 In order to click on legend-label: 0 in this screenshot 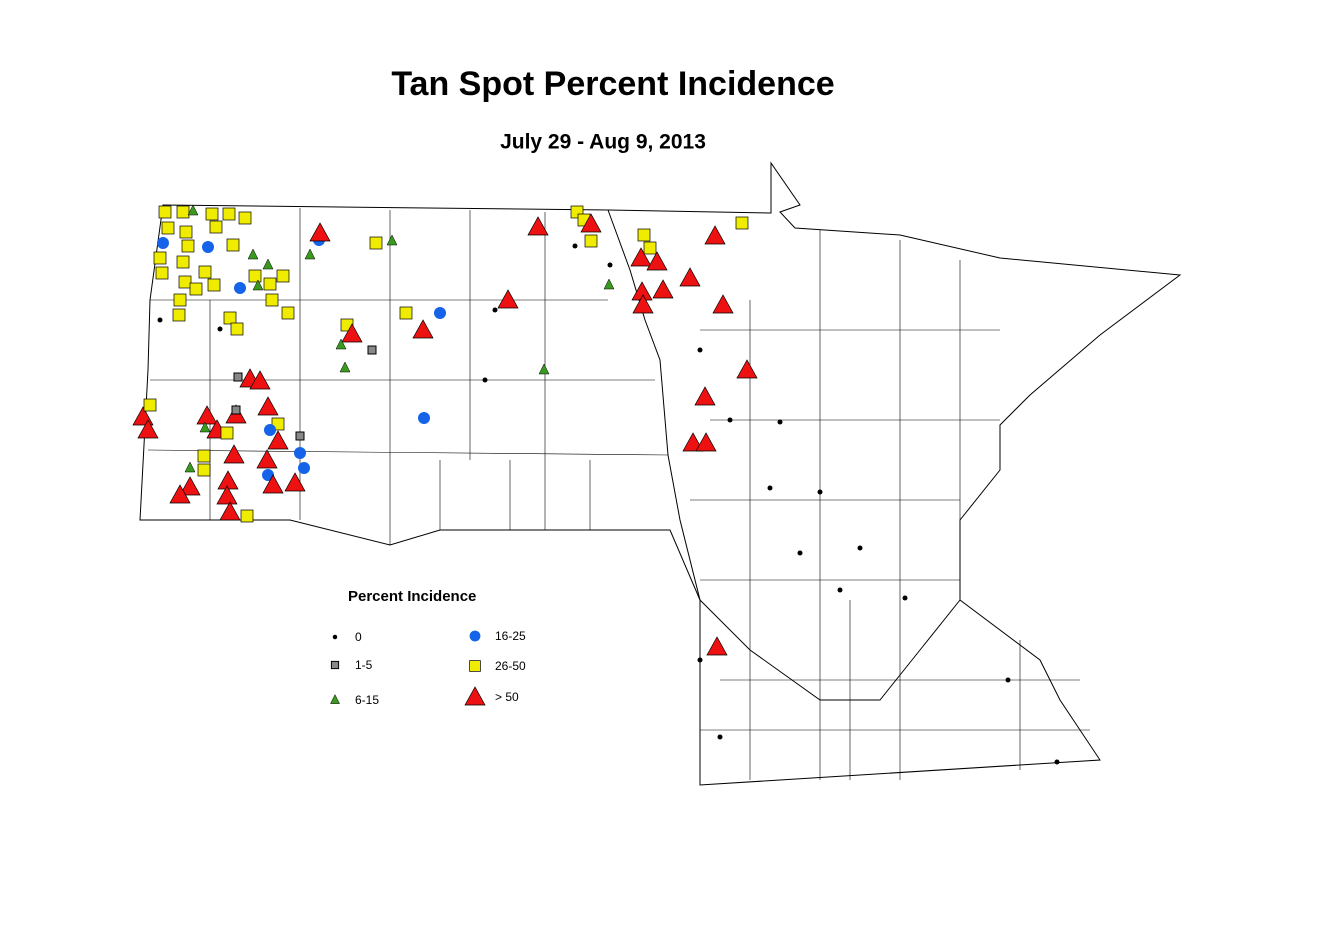, I will do `click(358, 637)`.